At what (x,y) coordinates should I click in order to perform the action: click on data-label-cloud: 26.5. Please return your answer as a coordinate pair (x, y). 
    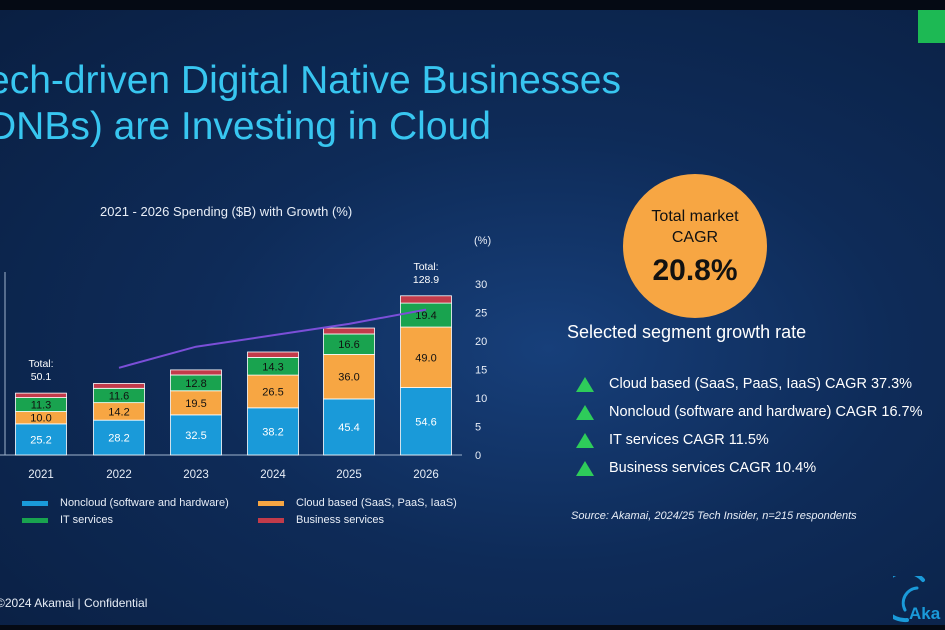
    Looking at the image, I should click on (272, 392).